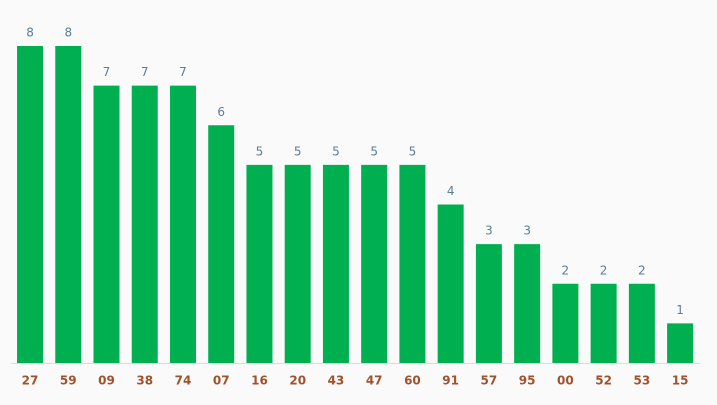 This screenshot has height=405, width=717. Describe the element at coordinates (374, 381) in the screenshot. I see `x-tick-label: 47` at that location.